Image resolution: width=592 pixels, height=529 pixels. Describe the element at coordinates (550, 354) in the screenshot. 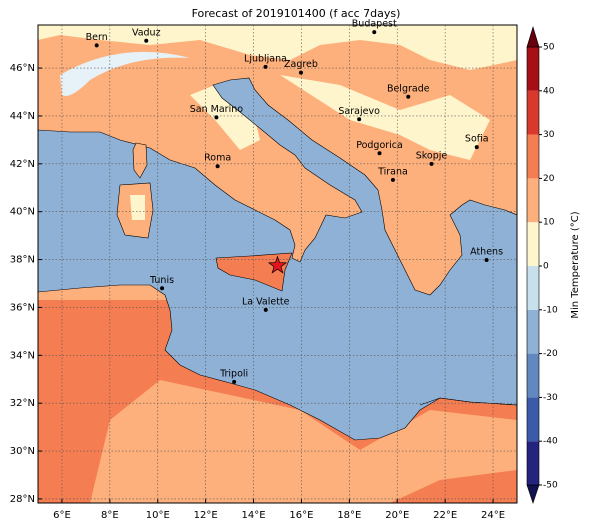

I see `colorbar-tick-label: -20` at that location.